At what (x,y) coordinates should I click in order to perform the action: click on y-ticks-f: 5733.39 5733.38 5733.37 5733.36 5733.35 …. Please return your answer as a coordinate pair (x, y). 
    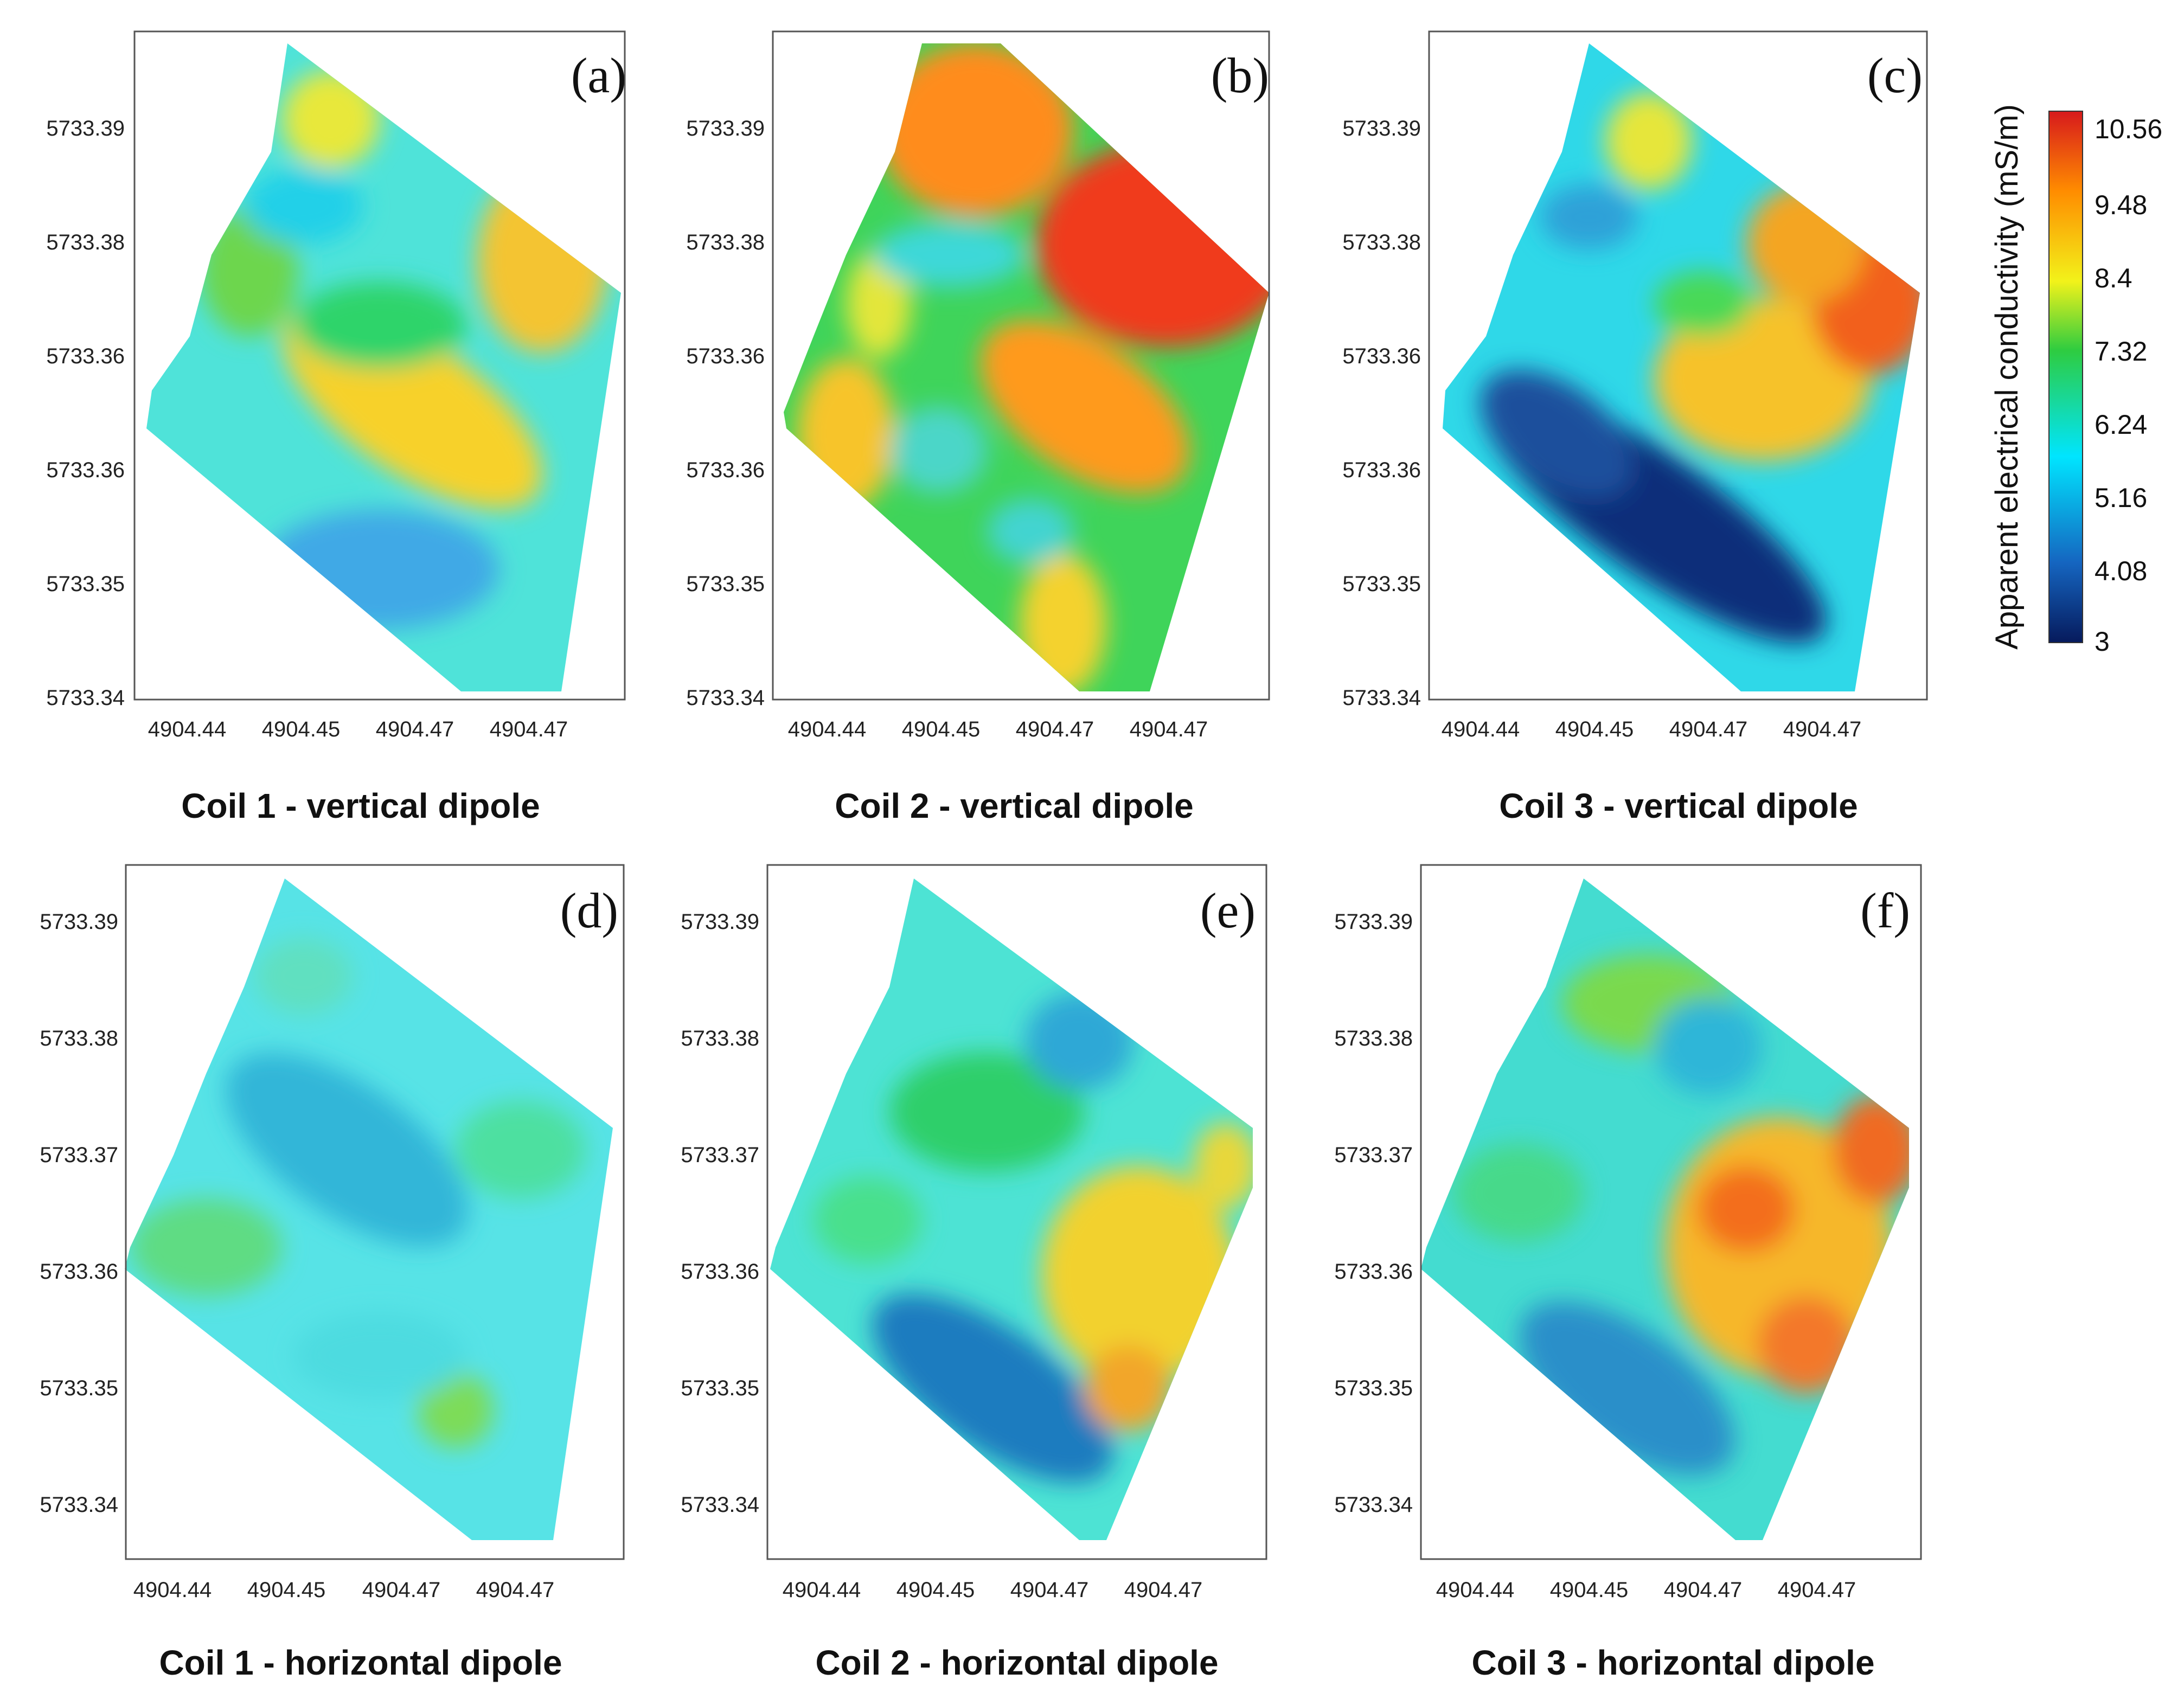
    Looking at the image, I should click on (1373, 1213).